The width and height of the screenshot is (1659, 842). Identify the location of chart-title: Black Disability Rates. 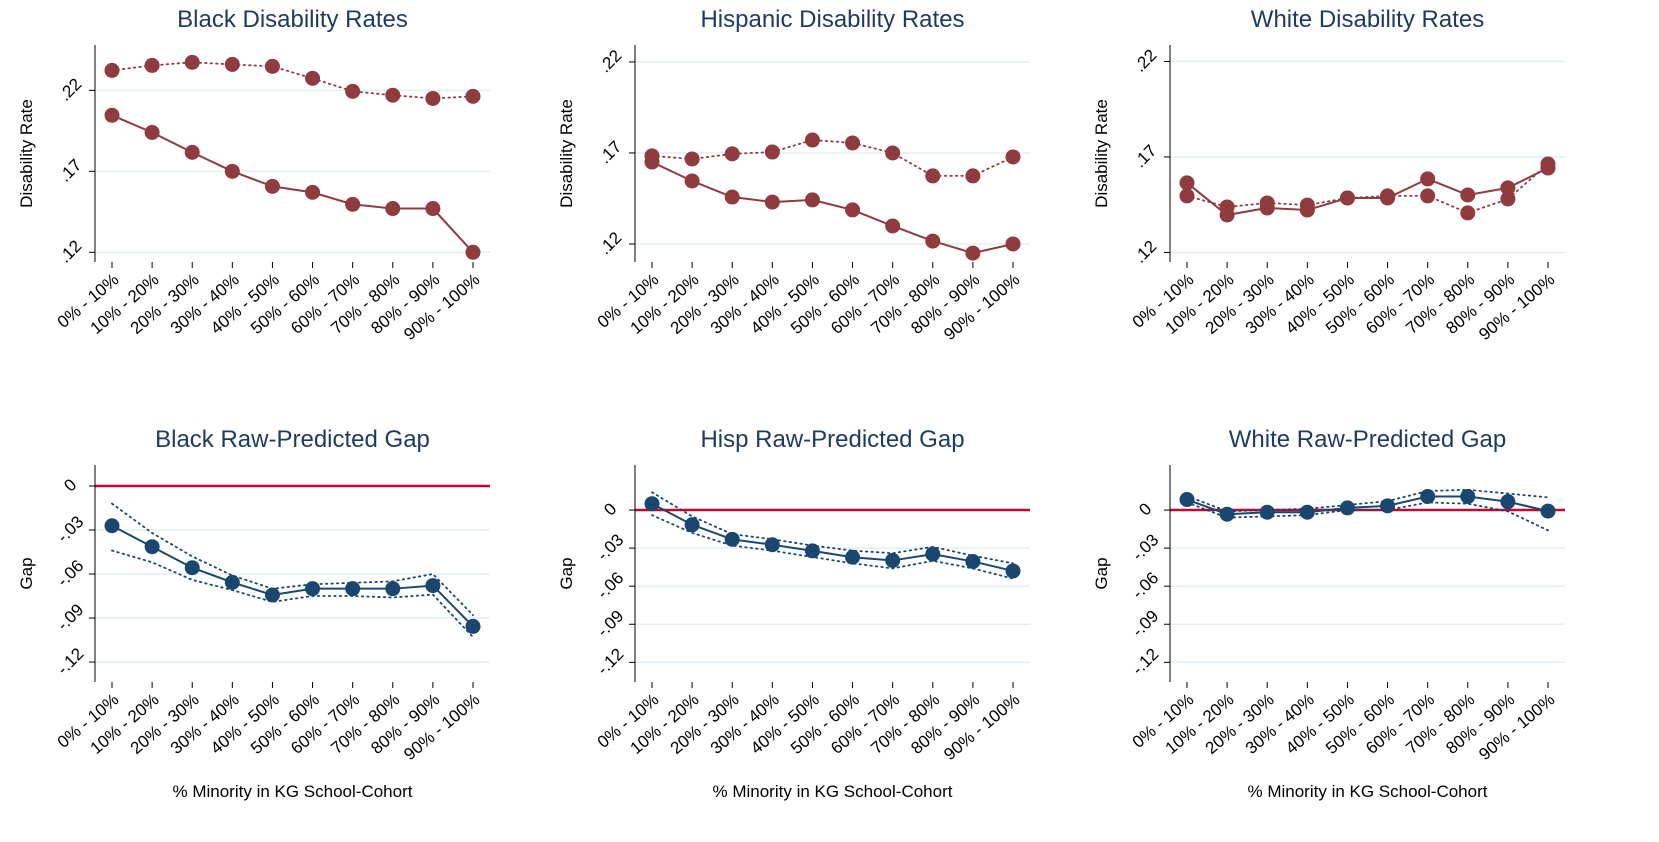
(292, 19).